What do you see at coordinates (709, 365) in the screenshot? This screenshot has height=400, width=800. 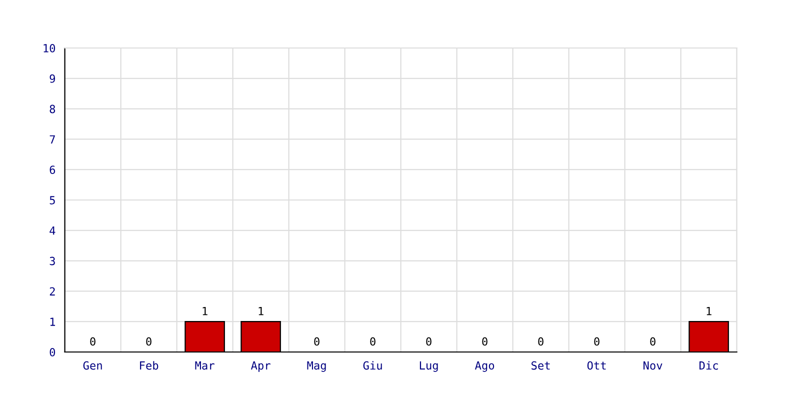 I see `x-tick-label: Dic` at bounding box center [709, 365].